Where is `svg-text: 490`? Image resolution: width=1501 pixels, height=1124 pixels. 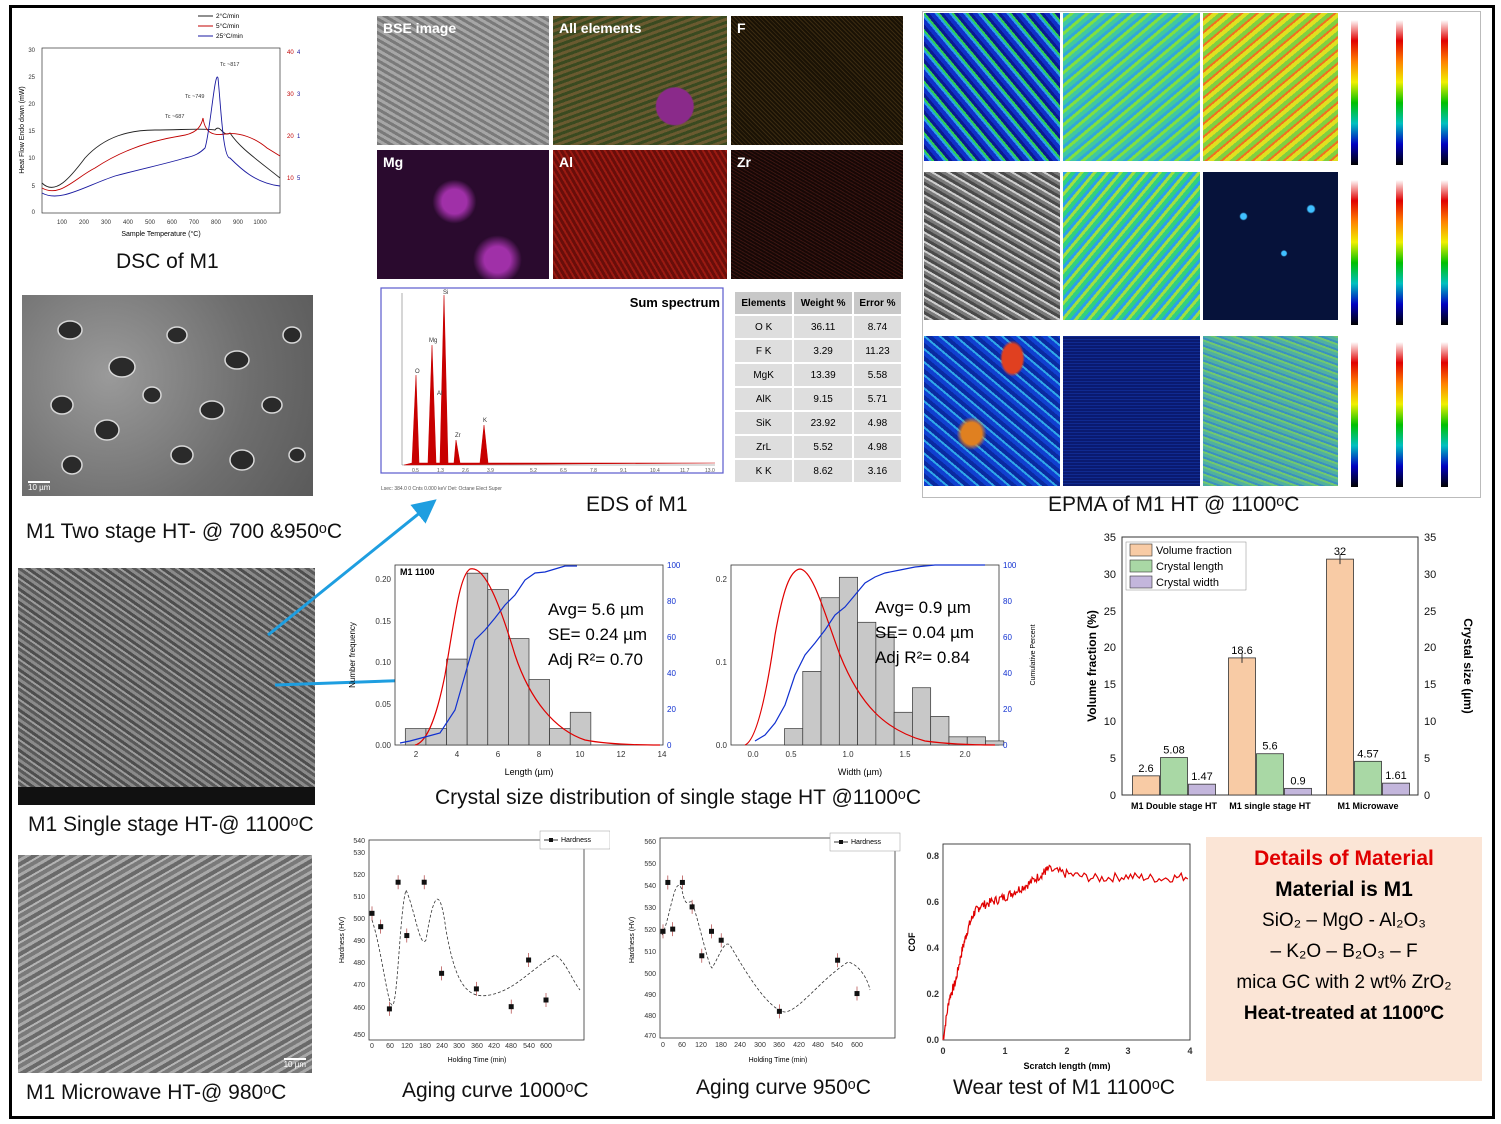 svg-text: 490 is located at coordinates (359, 941).